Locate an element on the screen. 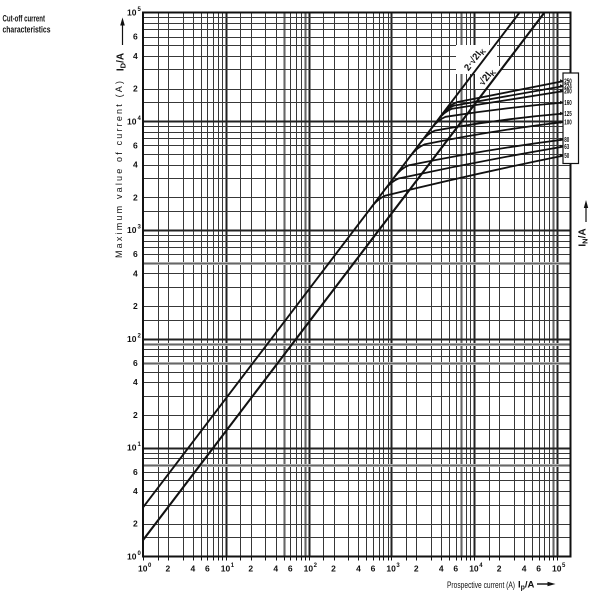 The width and height of the screenshot is (600, 605). svg-text: 100 is located at coordinates (568, 123).